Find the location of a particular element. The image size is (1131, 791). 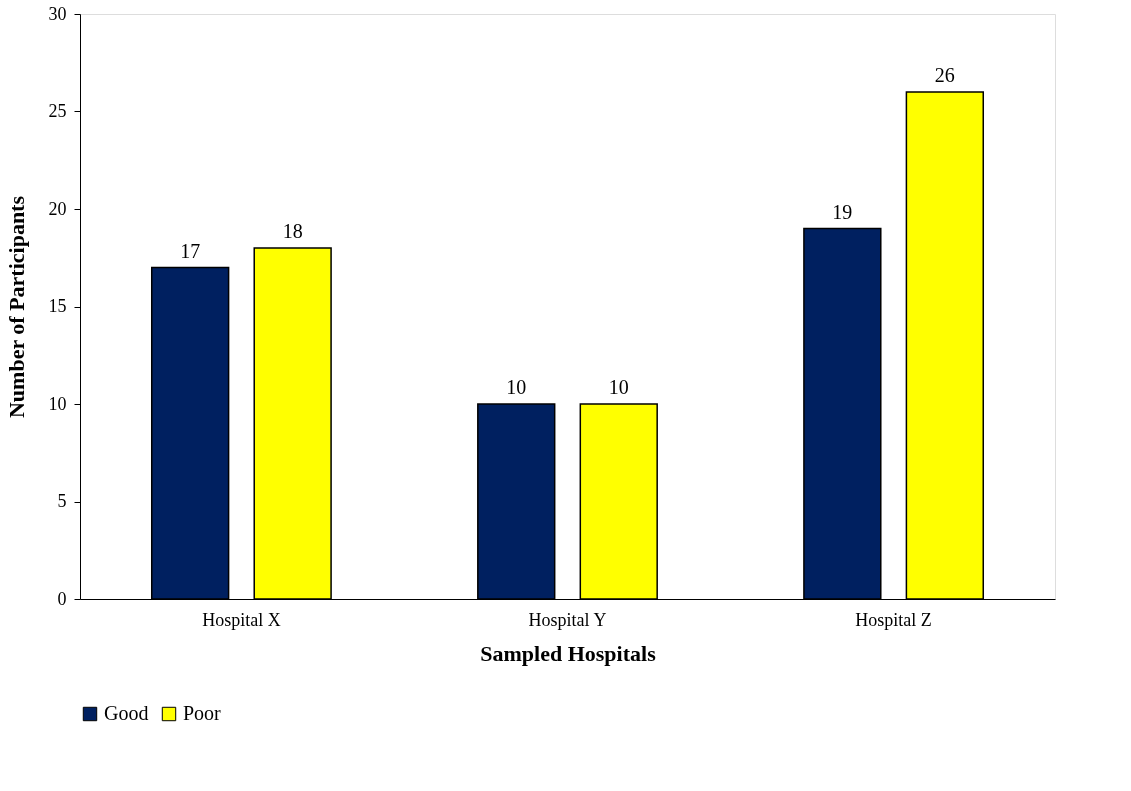

y-tick-label: 15 is located at coordinates (57, 306).